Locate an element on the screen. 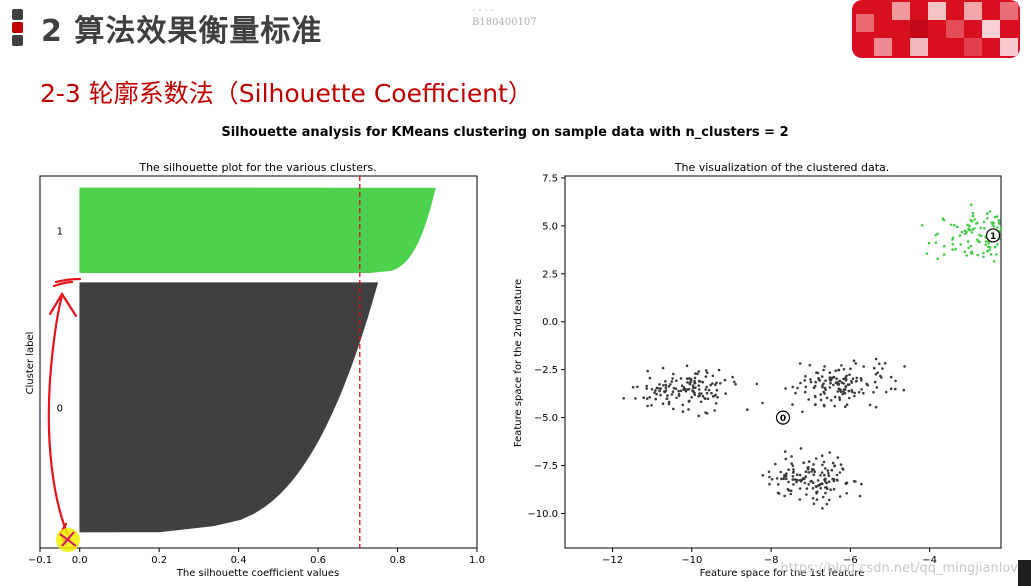 This screenshot has height=586, width=1031. silhouette-xtick-label: 0.6 is located at coordinates (318, 560).